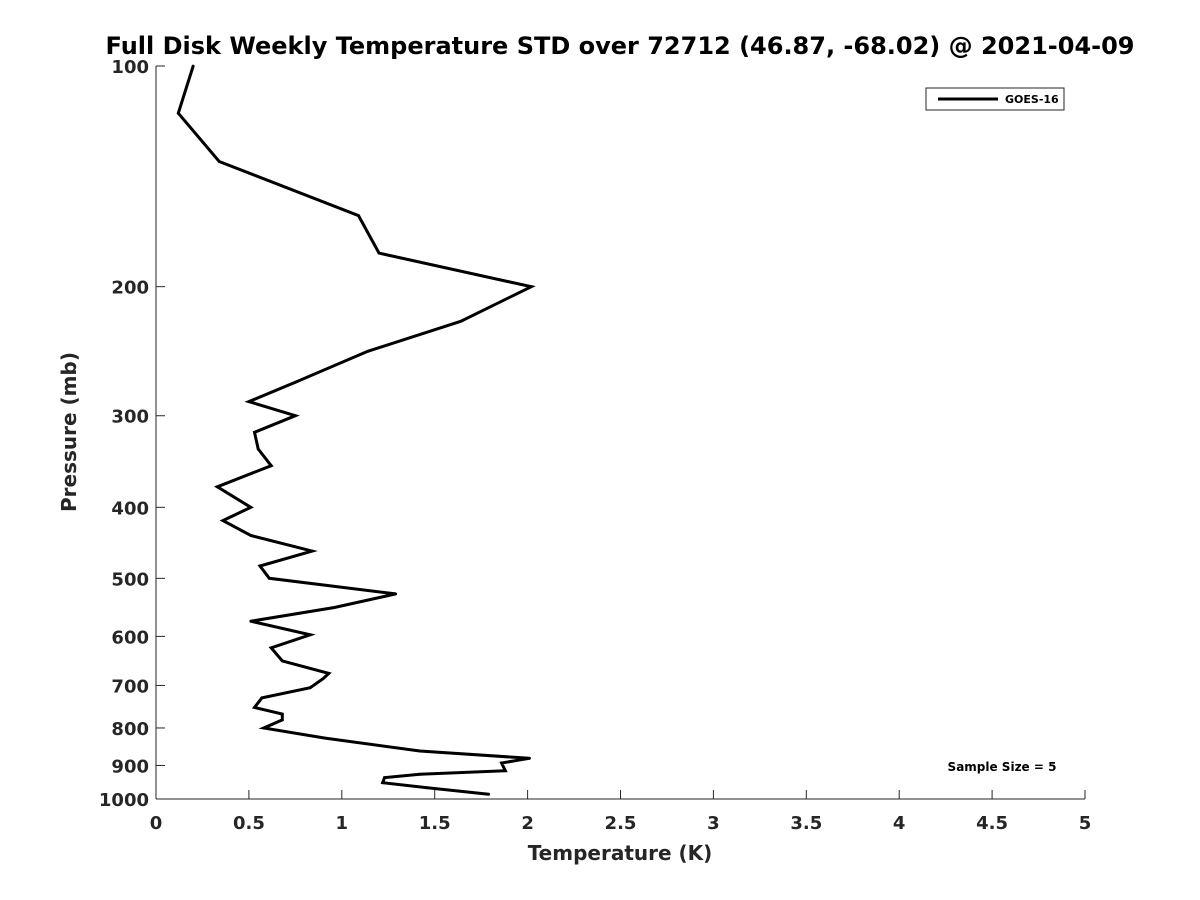 The height and width of the screenshot is (900, 1200). I want to click on y-tick-label: 100, so click(130, 67).